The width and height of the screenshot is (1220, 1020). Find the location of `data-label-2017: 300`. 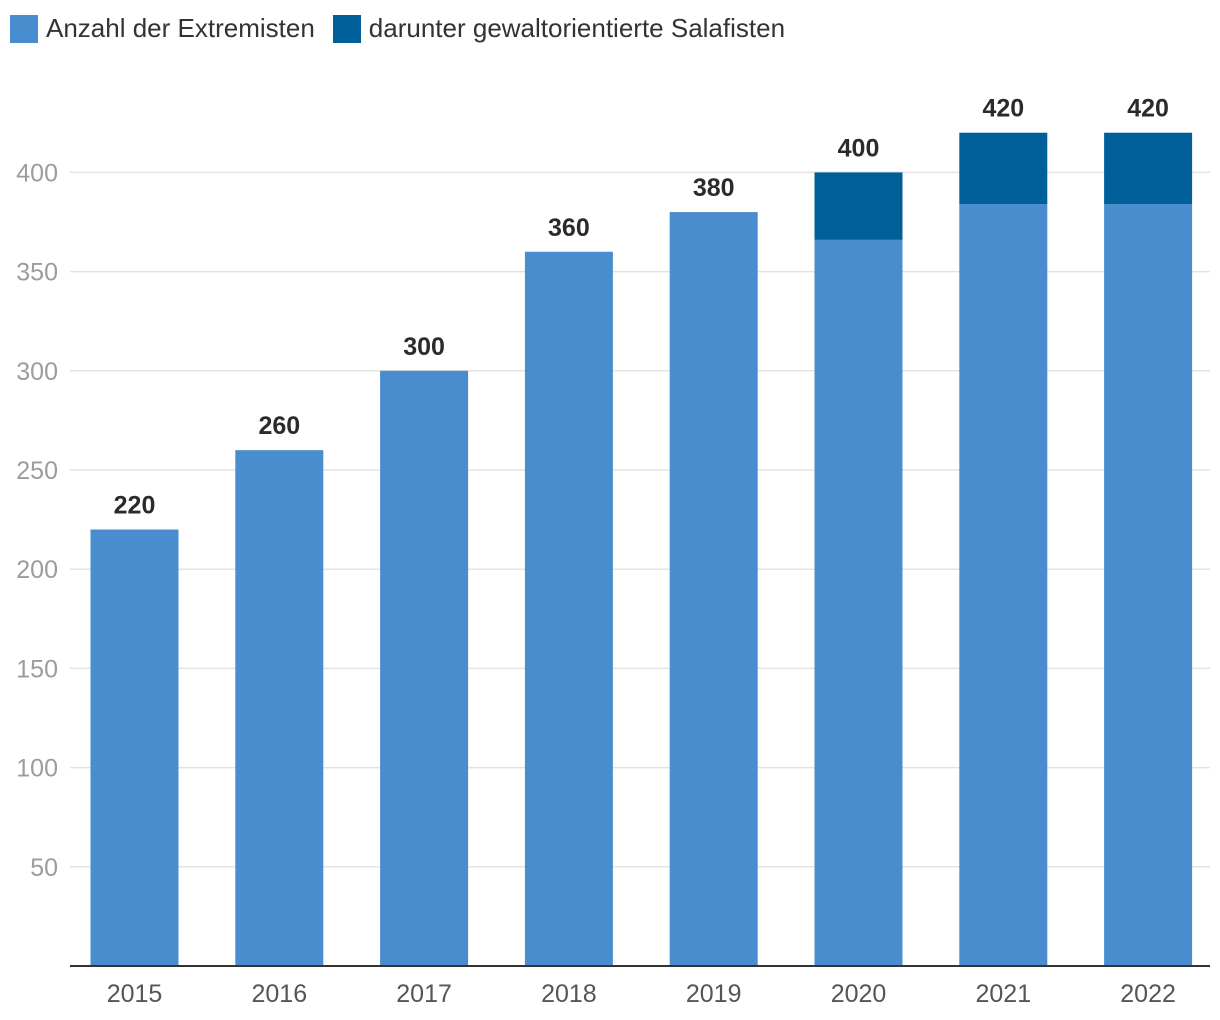

data-label-2017: 300 is located at coordinates (424, 347).